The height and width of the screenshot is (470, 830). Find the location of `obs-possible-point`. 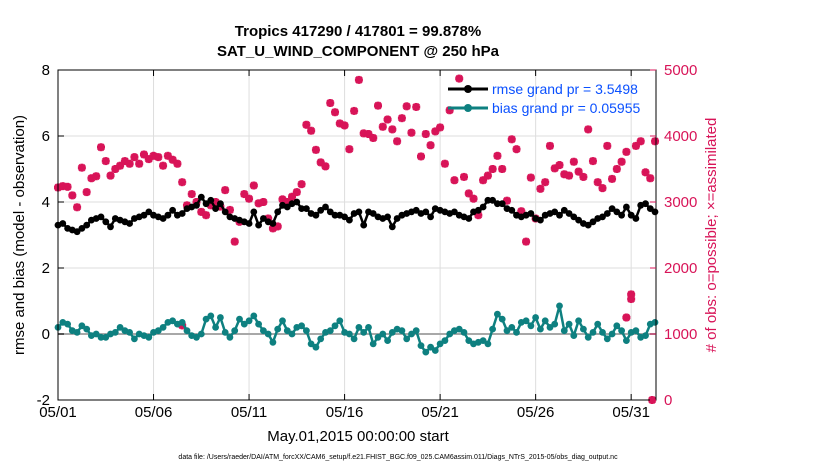

obs-possible-point is located at coordinates (631, 299).